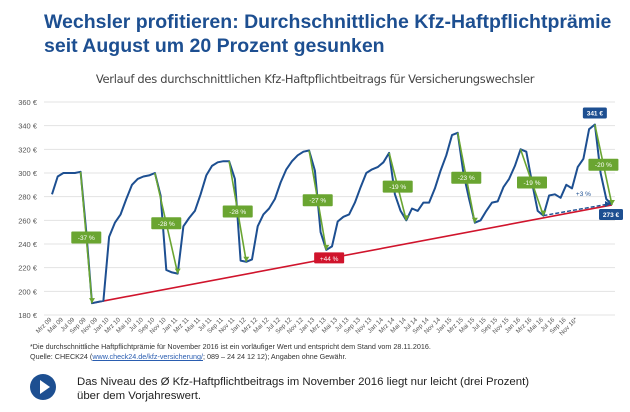 Image resolution: width=630 pixels, height=412 pixels. I want to click on trend-badge, so click(329, 258).